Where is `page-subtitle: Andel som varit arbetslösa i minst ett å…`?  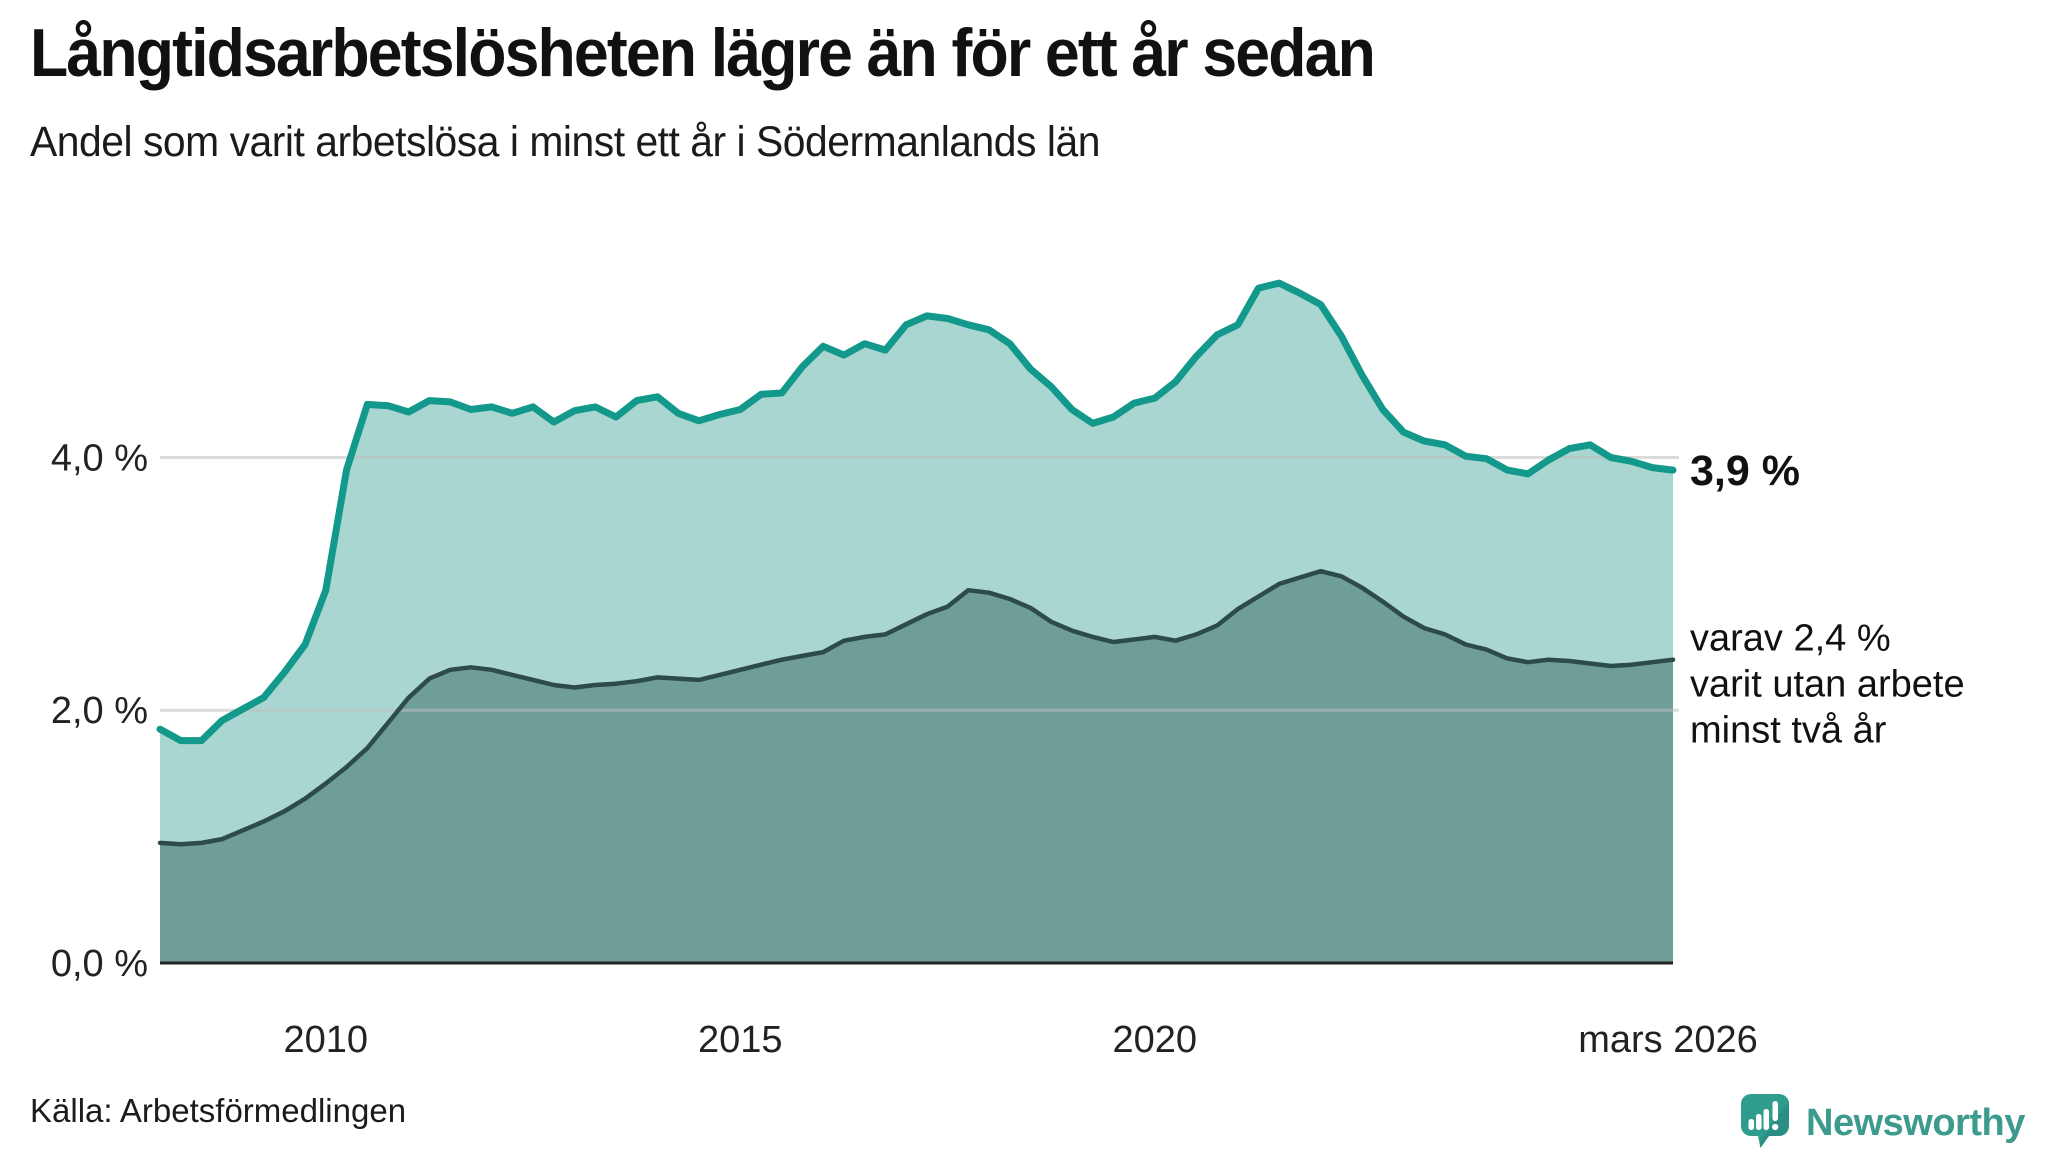 page-subtitle: Andel som varit arbetslösa i minst ett å… is located at coordinates (565, 142).